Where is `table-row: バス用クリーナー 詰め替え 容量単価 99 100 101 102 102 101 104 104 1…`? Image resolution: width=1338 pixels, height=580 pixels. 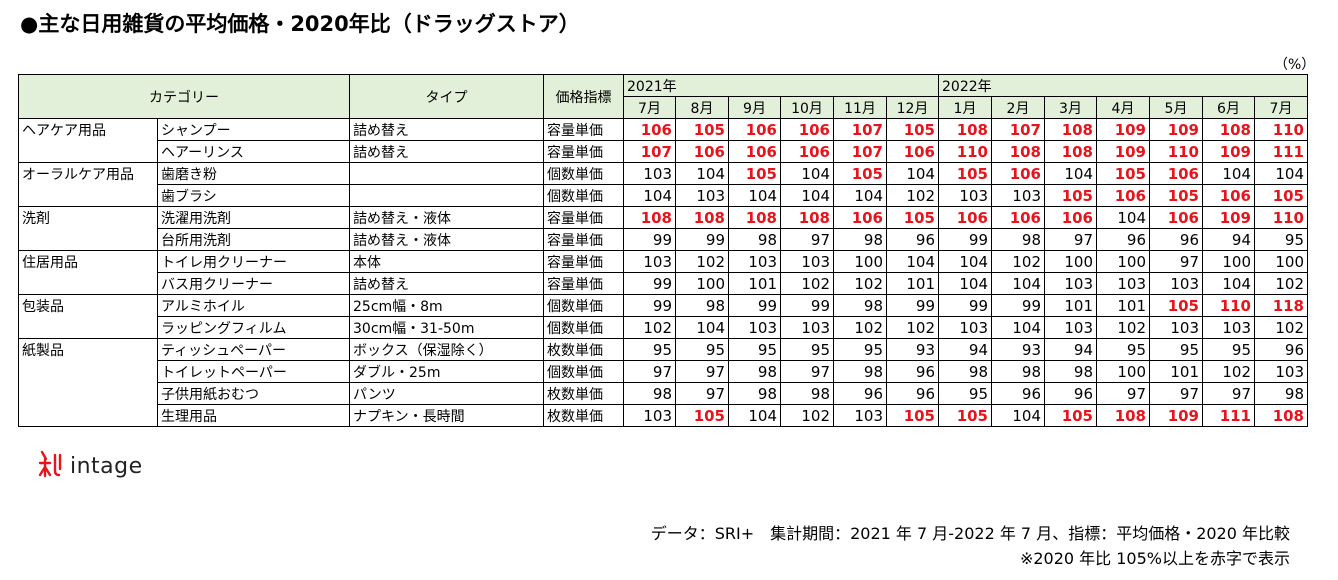
table-row: バス用クリーナー 詰め替え 容量単価 99 100 101 102 102 101 104 104 1… is located at coordinates (663, 283).